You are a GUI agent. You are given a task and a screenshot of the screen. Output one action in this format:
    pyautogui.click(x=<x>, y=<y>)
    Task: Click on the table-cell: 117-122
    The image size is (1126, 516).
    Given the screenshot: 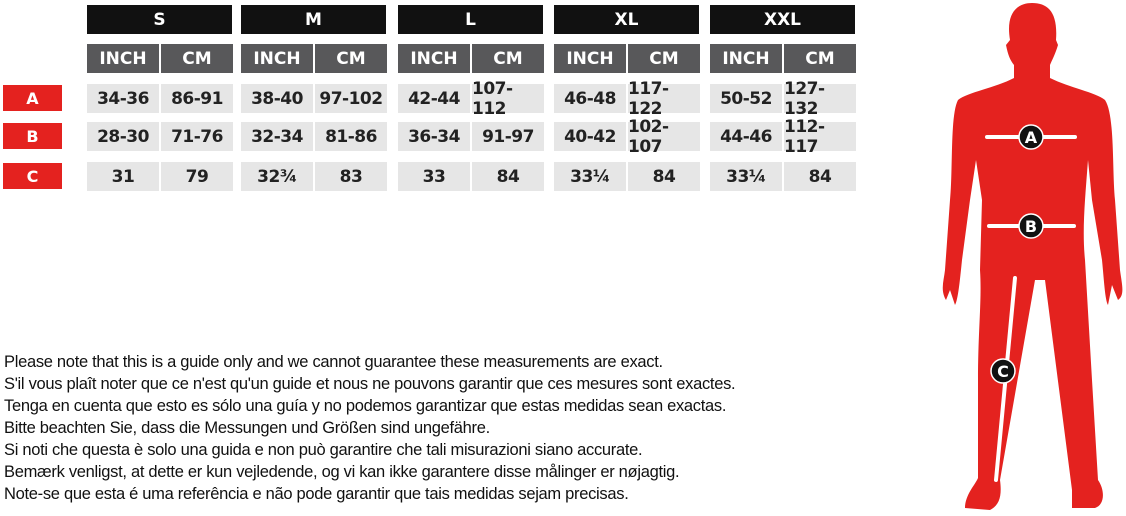 What is the action you would take?
    pyautogui.click(x=664, y=99)
    